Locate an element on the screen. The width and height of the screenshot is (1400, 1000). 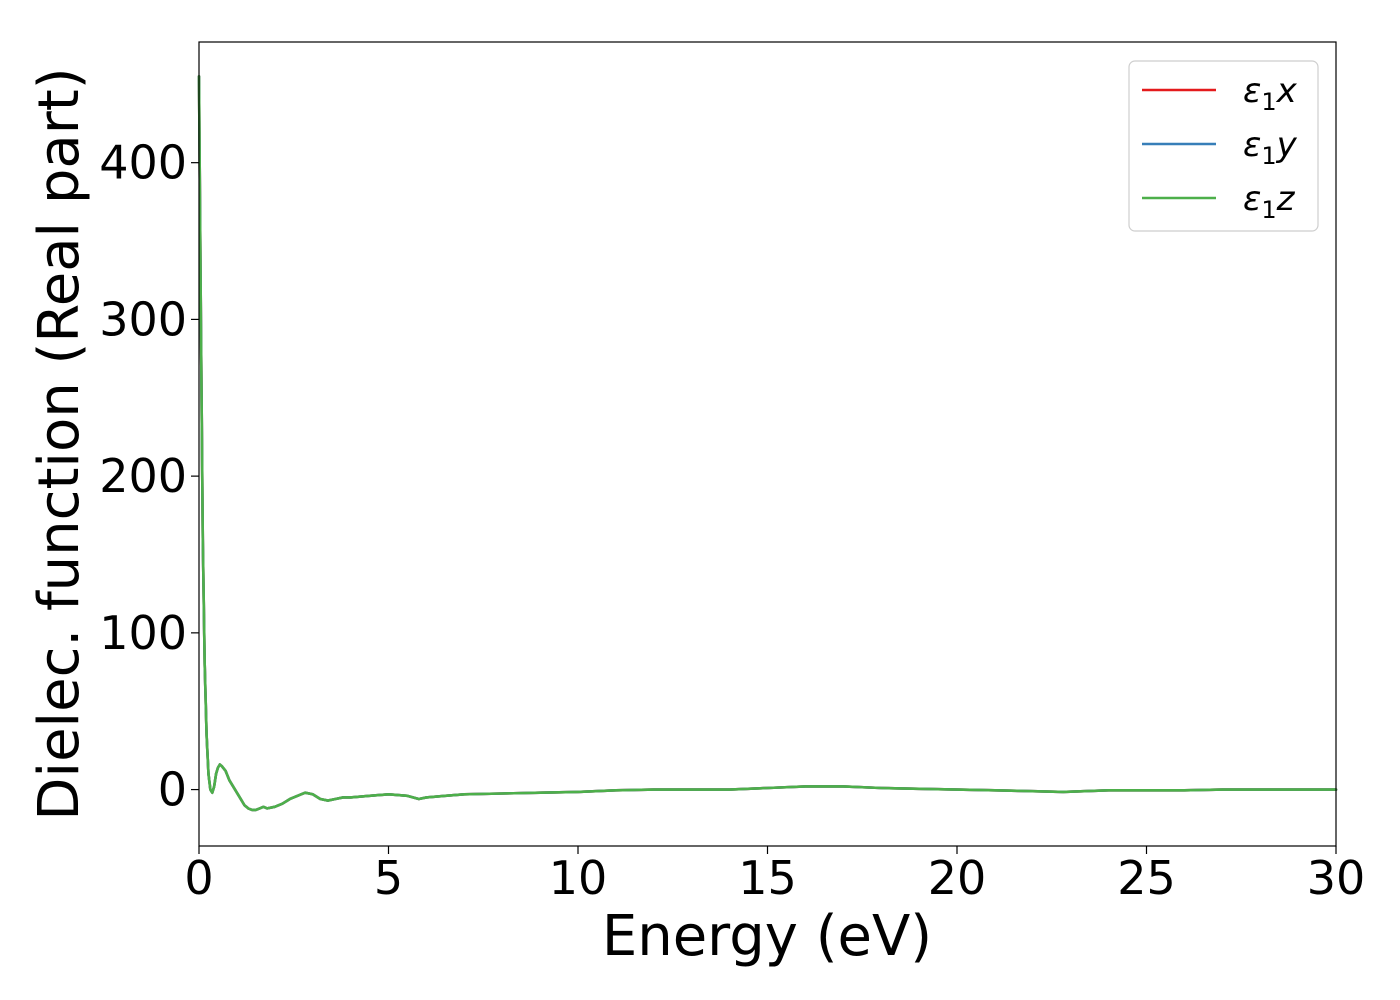
legend-frame is located at coordinates (1223, 146).